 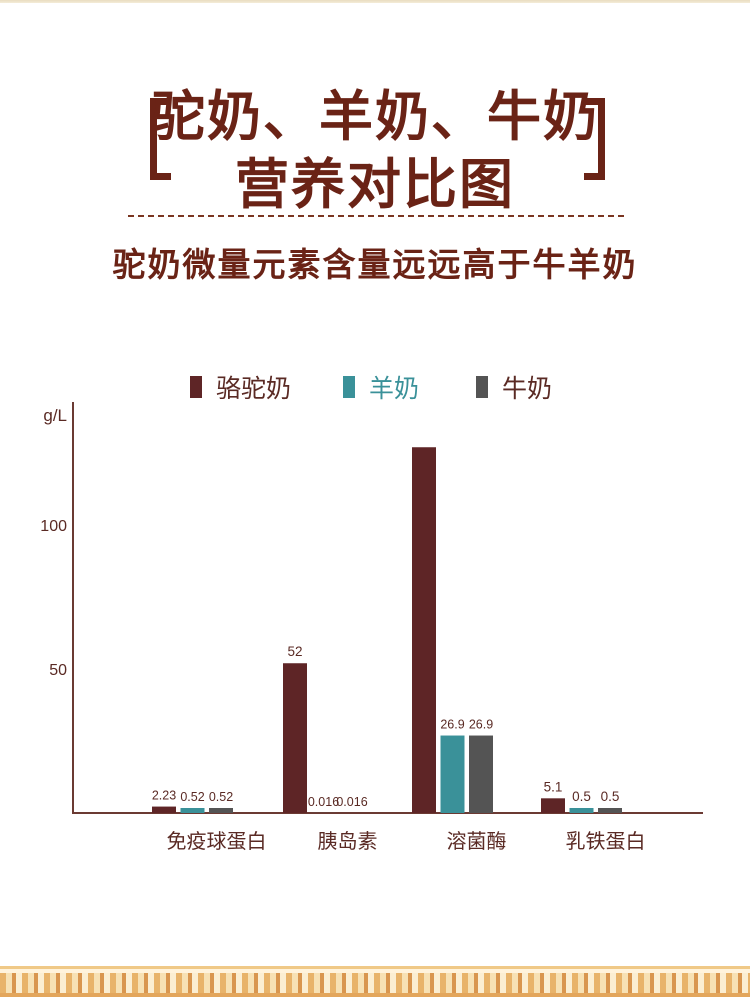 What do you see at coordinates (606, 841) in the screenshot?
I see `x-tick-label: 乳铁蛋白` at bounding box center [606, 841].